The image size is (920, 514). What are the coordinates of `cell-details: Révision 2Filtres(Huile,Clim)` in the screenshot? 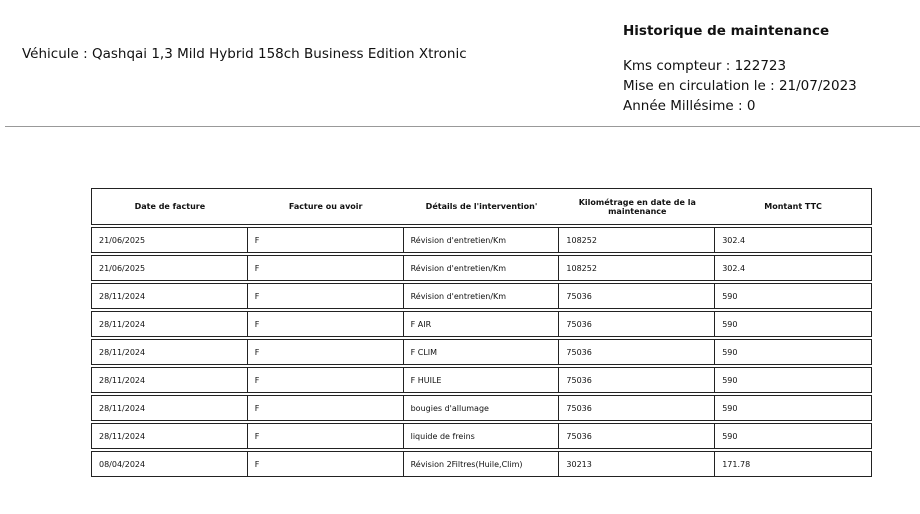 It's located at (482, 464).